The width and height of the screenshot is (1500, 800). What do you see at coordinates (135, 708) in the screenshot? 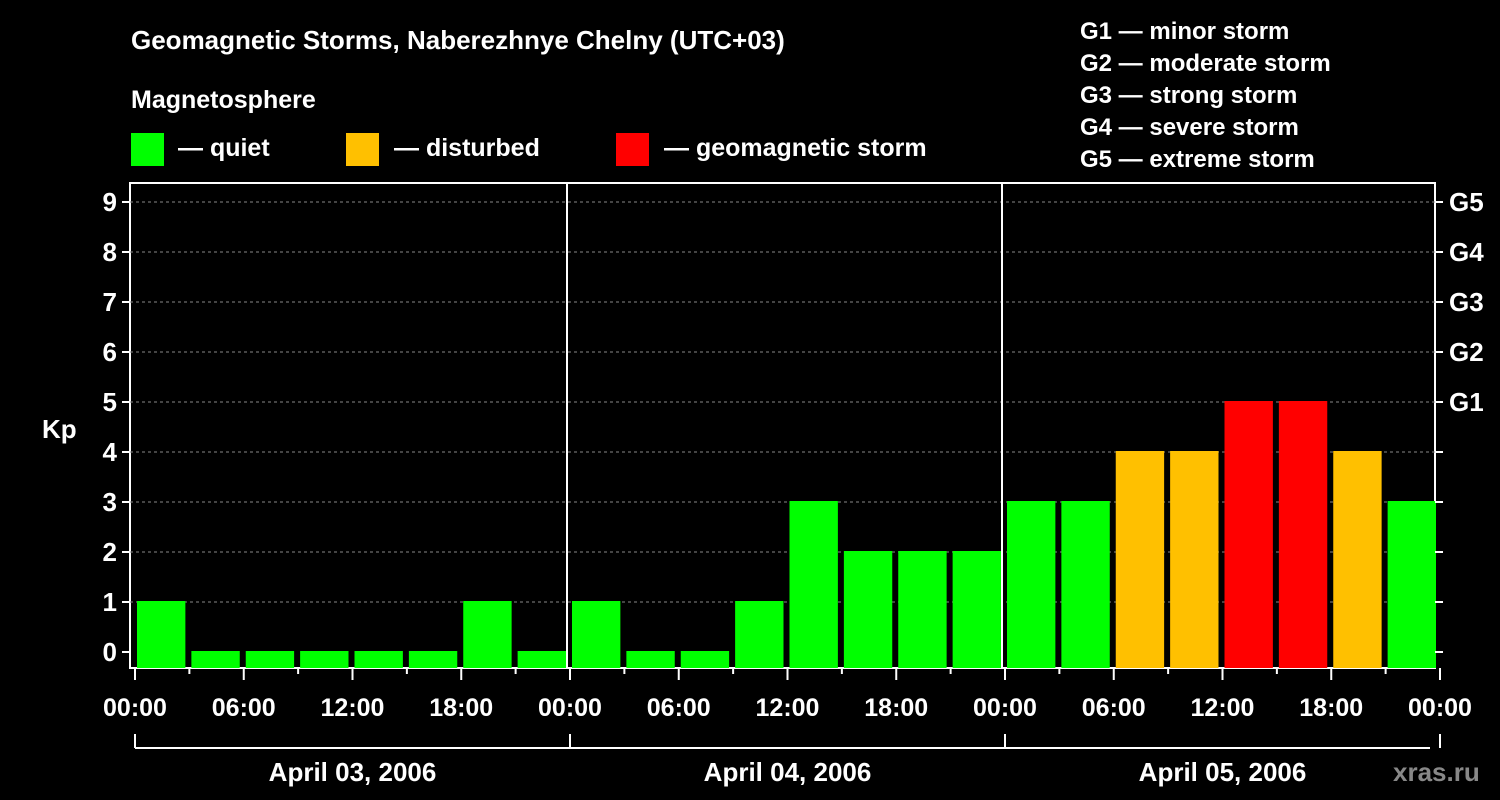
I see `x-tick-label-0: 00:00` at bounding box center [135, 708].